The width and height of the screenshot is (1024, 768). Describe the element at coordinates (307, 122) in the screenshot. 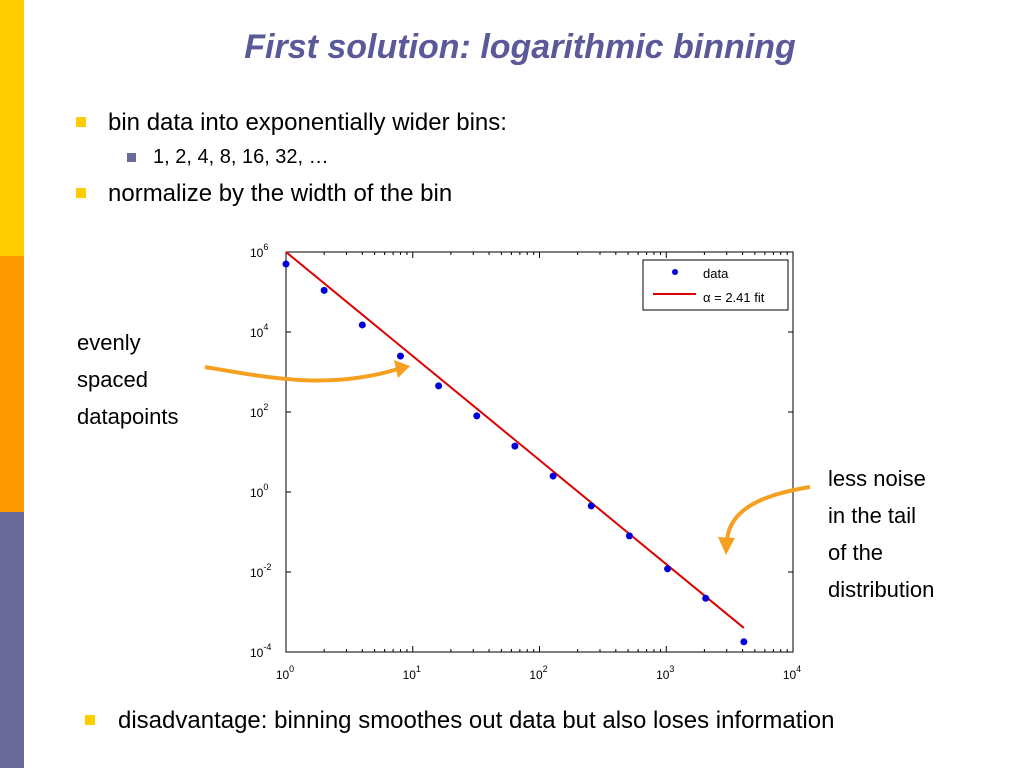

I see `bullet-text: bin data into exponentially wider bins:` at that location.